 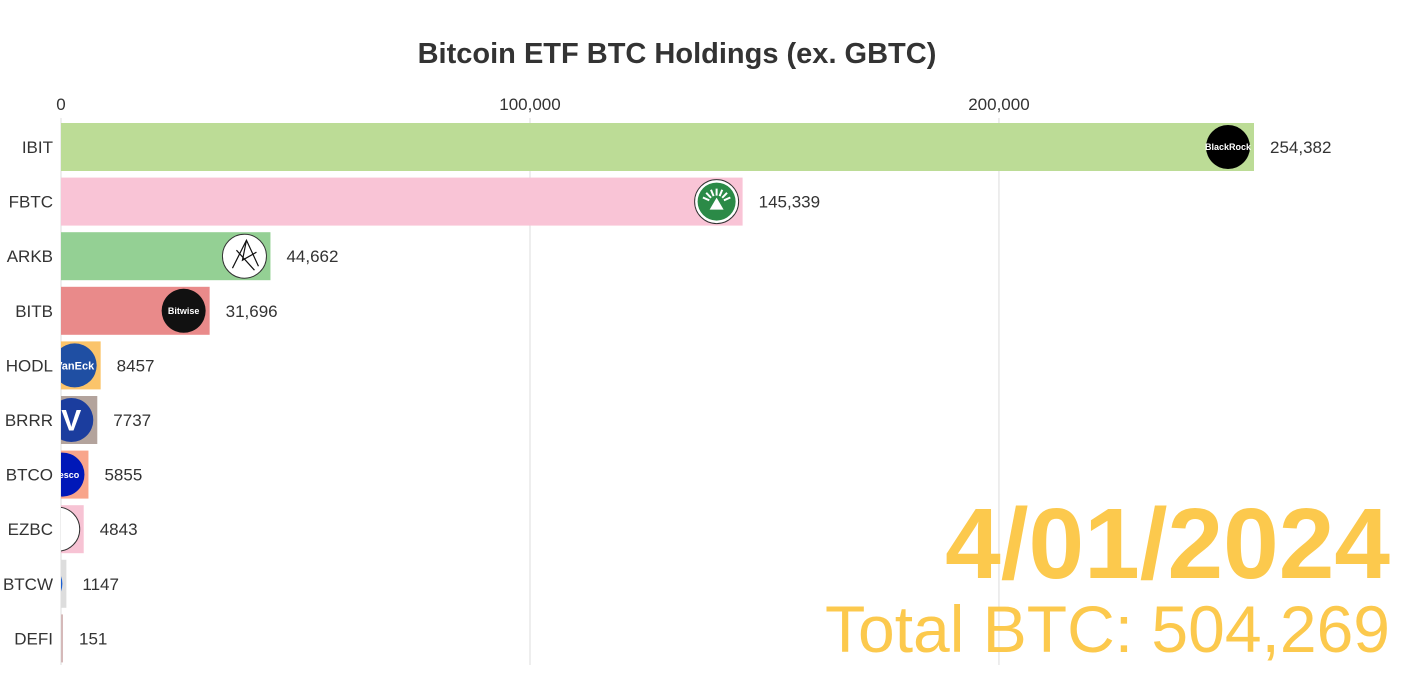 I want to click on category-label: EZBC, so click(x=30, y=529).